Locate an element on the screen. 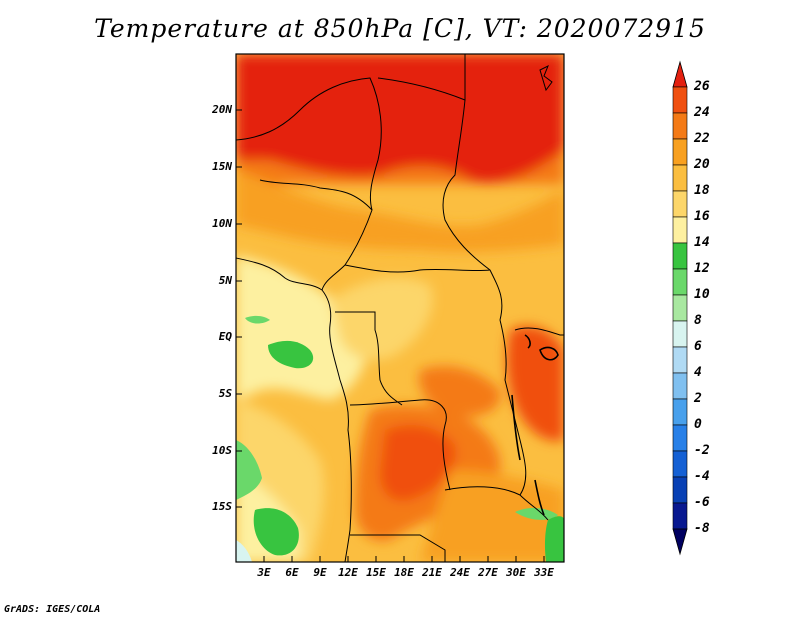 The width and height of the screenshot is (800, 618). field-green-offshore is located at coordinates (257, 319).